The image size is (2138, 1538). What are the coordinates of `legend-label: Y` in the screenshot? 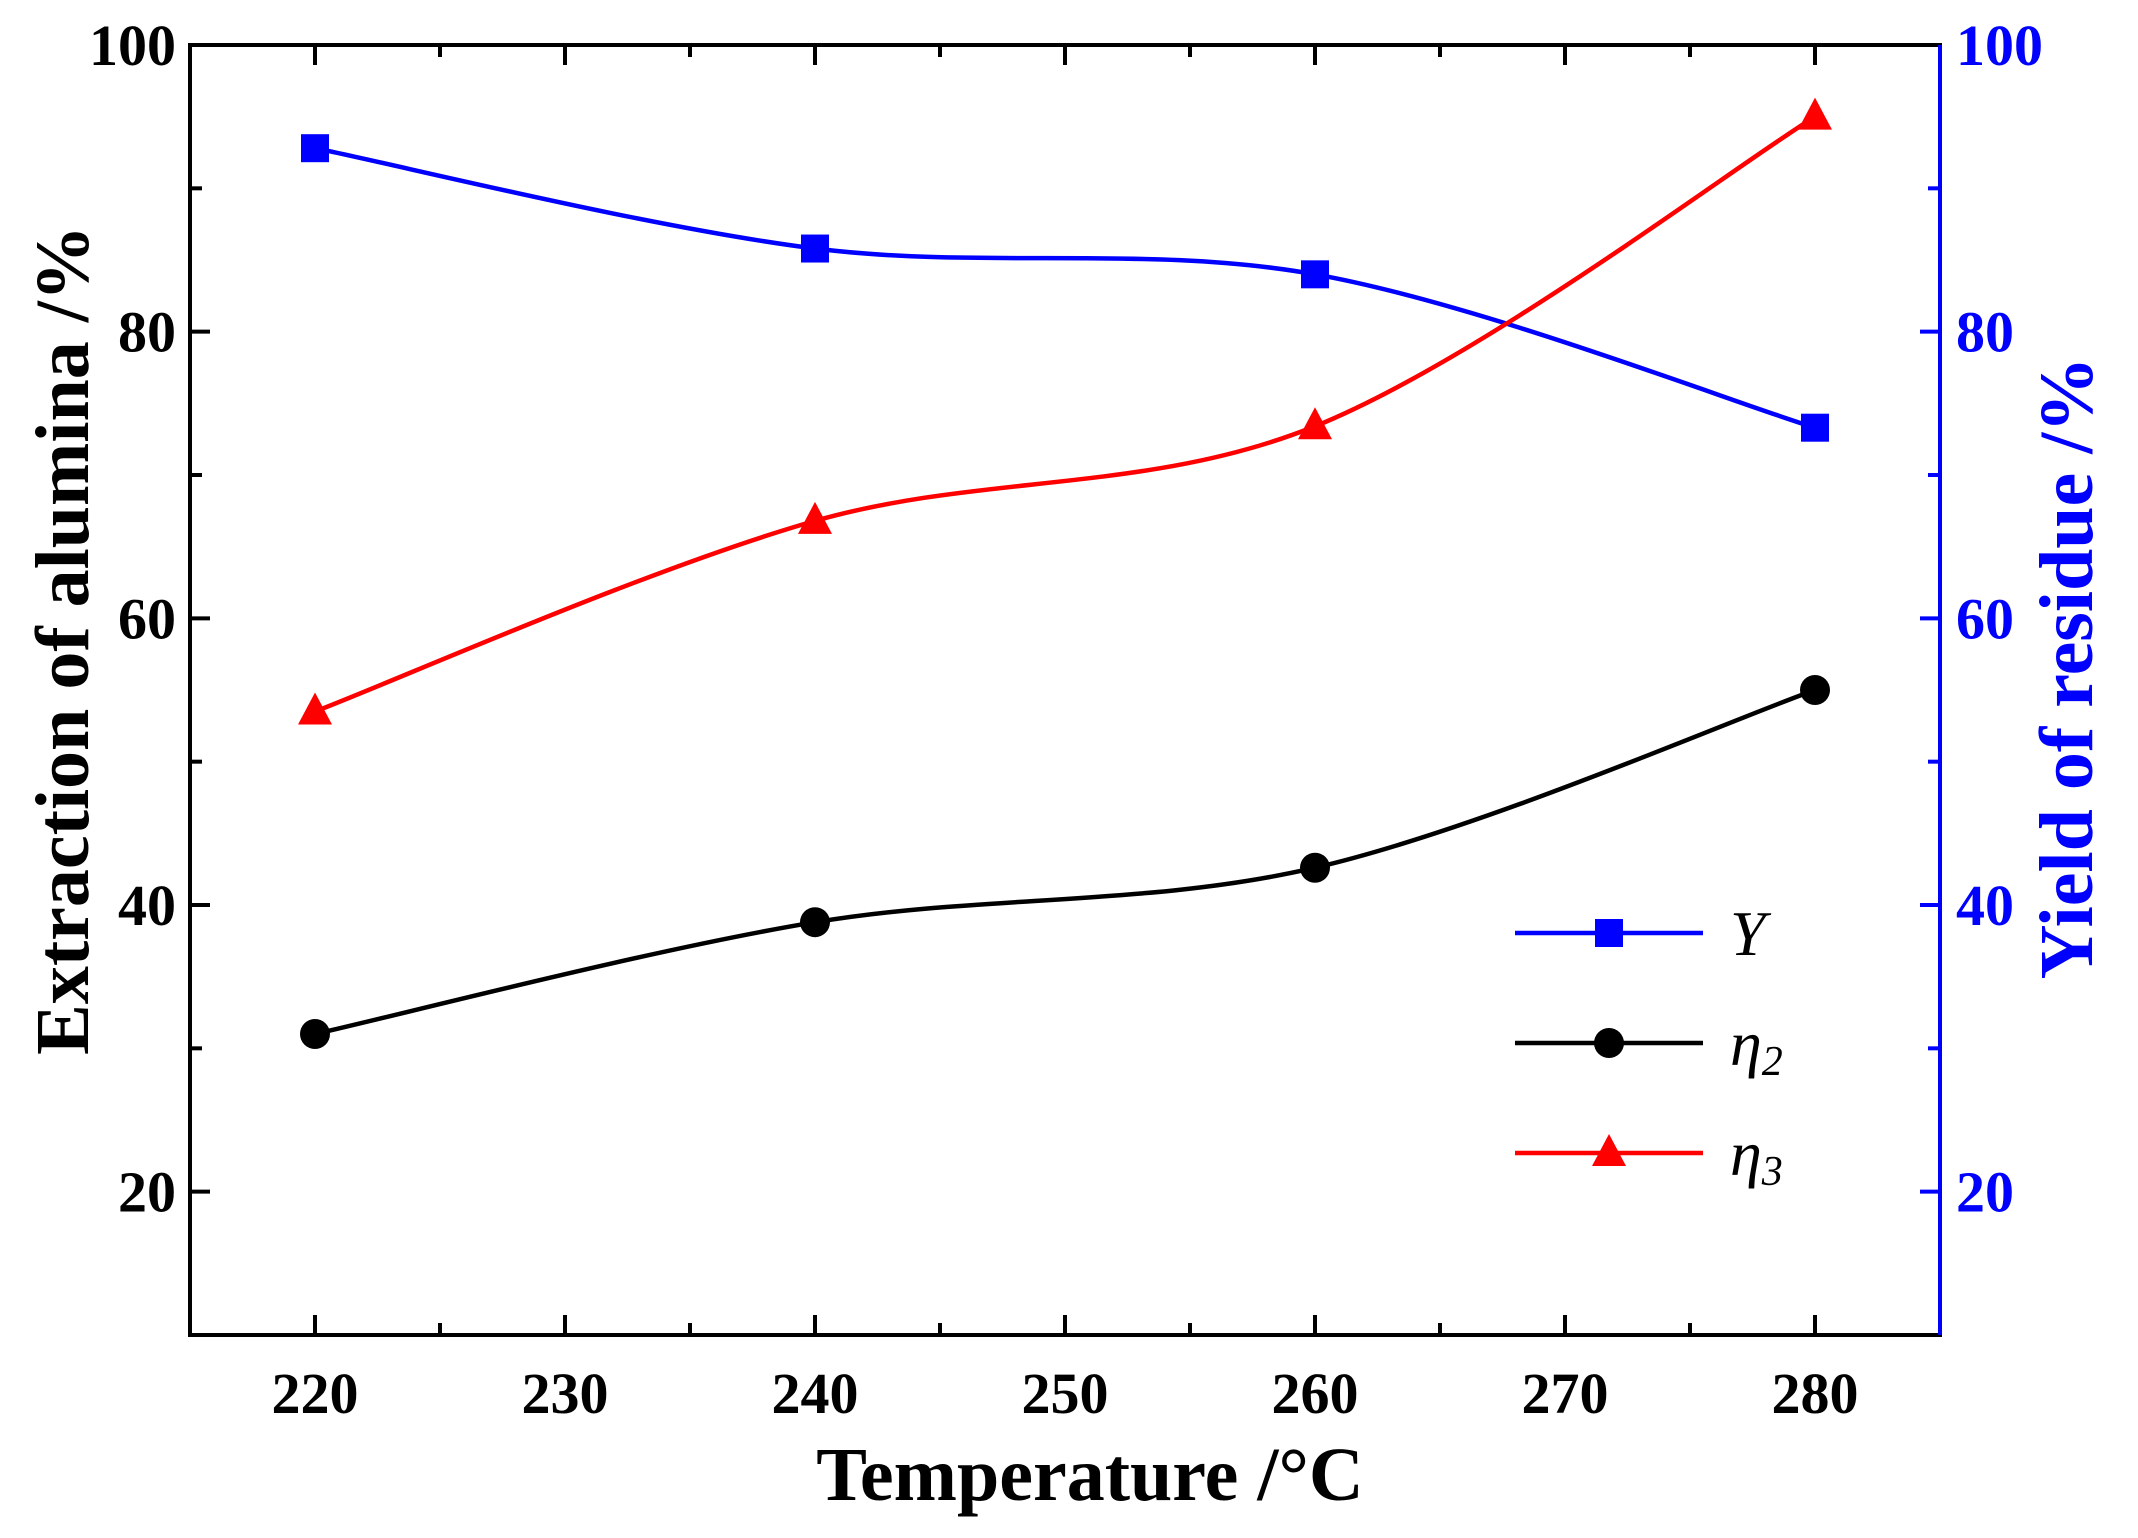 It's located at (1751, 933).